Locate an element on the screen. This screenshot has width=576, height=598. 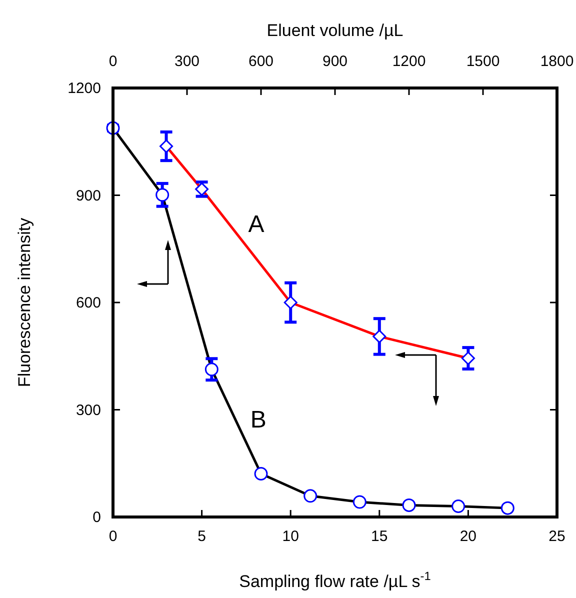
series-label: B is located at coordinates (258, 420).